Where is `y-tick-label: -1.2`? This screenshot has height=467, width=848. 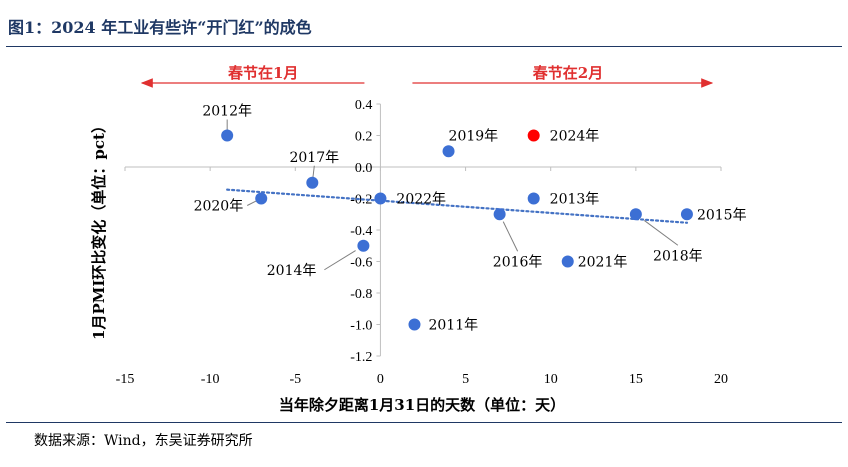 y-tick-label: -1.2 is located at coordinates (361, 357).